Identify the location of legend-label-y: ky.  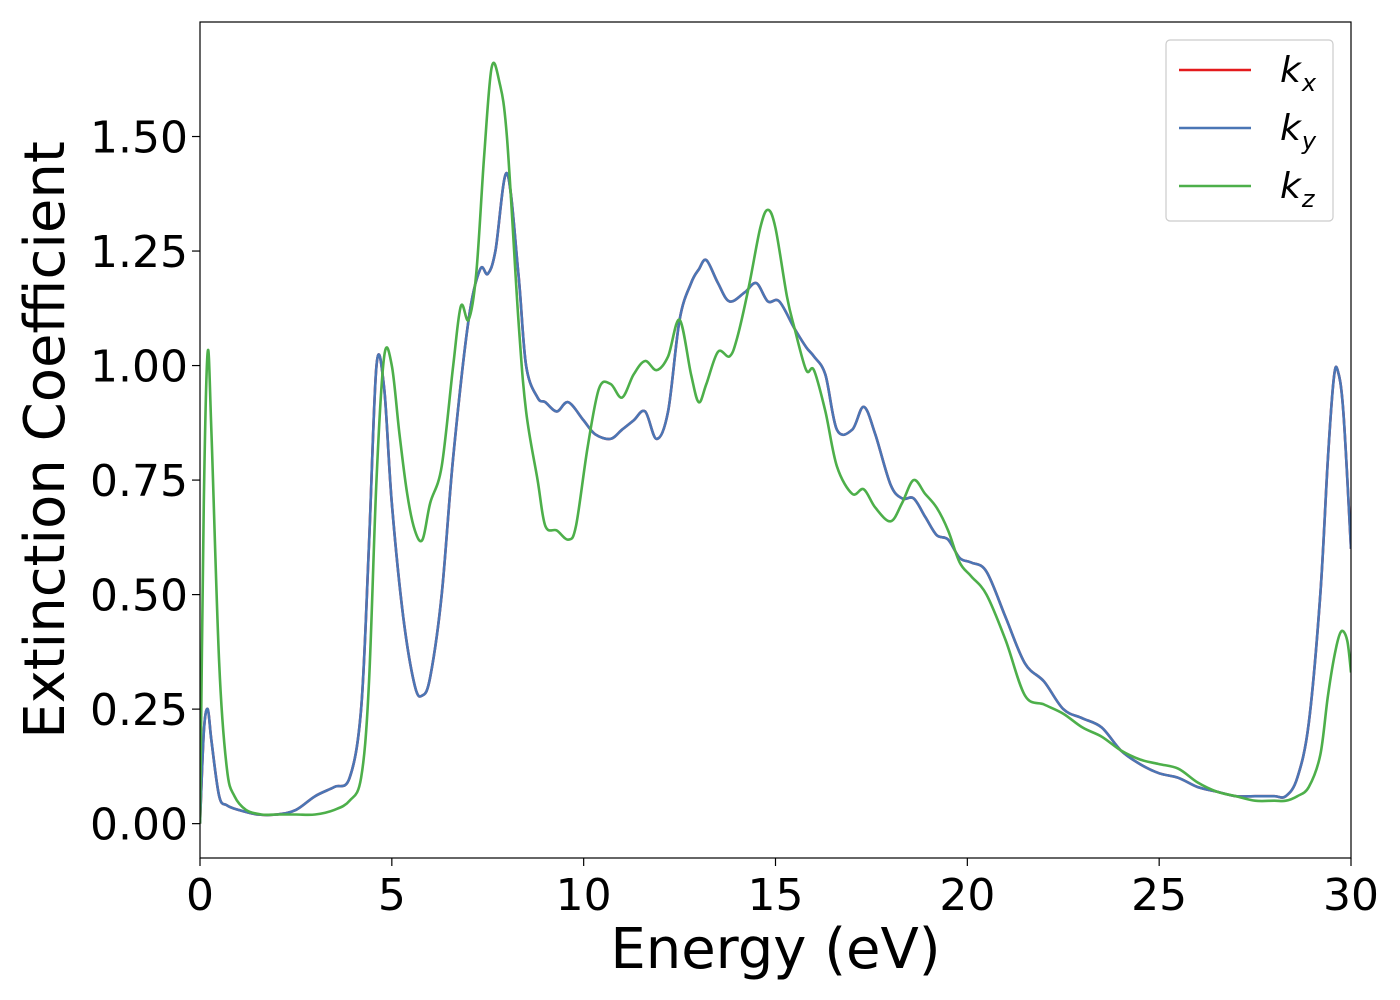
(1298, 131).